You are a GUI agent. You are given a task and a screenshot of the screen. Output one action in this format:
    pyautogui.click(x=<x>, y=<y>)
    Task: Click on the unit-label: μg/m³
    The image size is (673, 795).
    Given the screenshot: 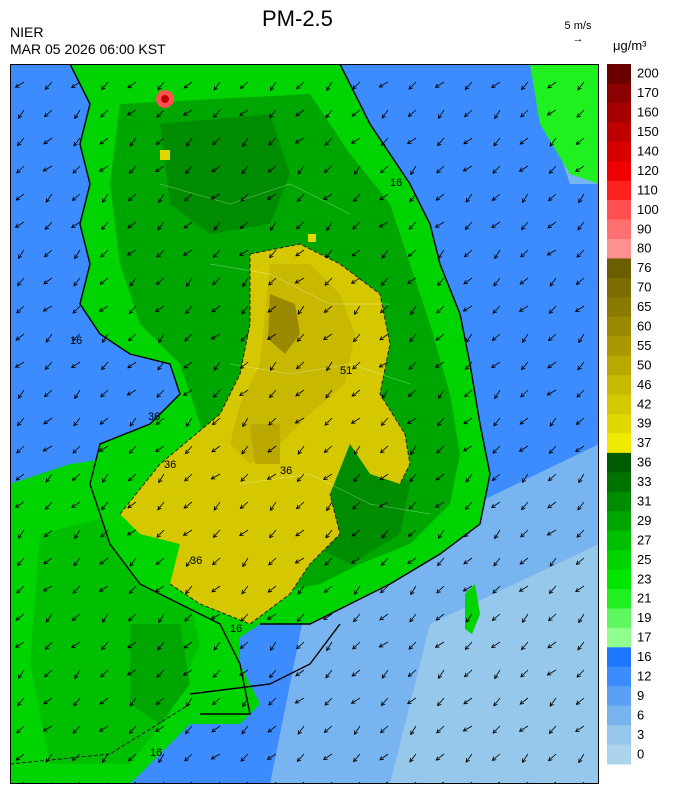 What is the action you would take?
    pyautogui.click(x=630, y=45)
    